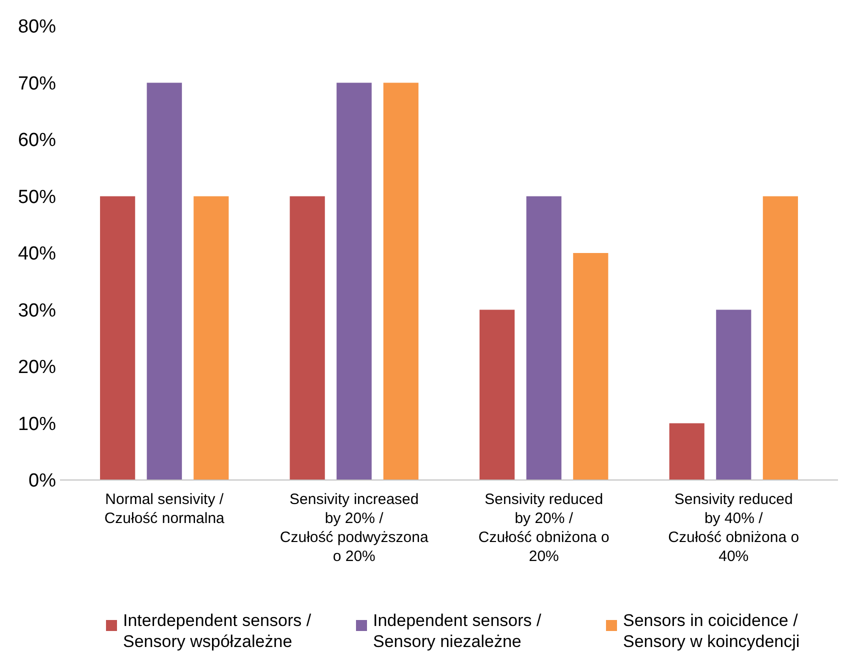 This screenshot has height=664, width=846. What do you see at coordinates (734, 528) in the screenshot?
I see `x-tick-label: Sensivity reduced by 40% / Czułość obniżona o 40%` at bounding box center [734, 528].